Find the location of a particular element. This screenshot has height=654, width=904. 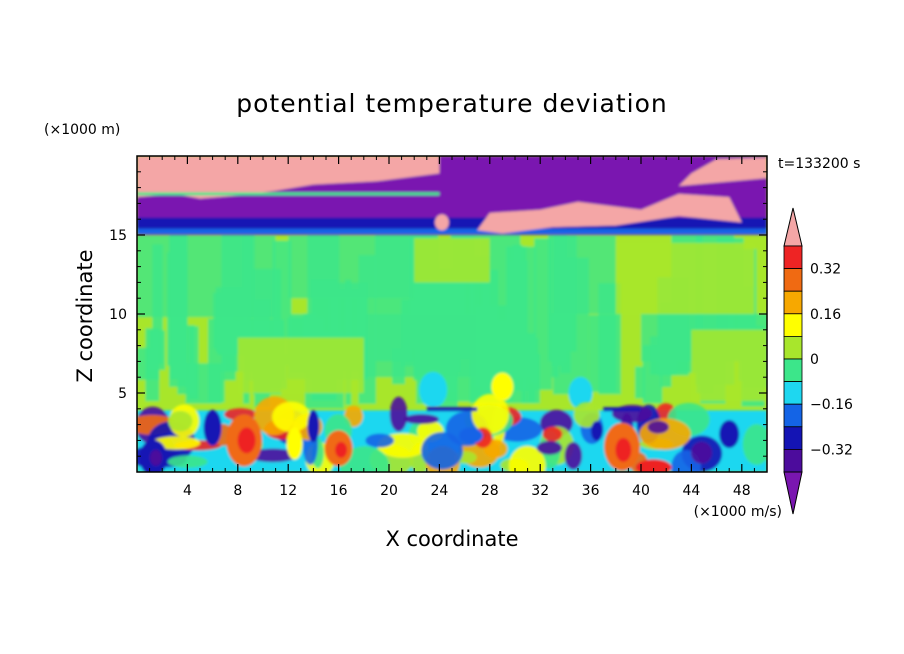

x-tick-label: 44 is located at coordinates (691, 491).